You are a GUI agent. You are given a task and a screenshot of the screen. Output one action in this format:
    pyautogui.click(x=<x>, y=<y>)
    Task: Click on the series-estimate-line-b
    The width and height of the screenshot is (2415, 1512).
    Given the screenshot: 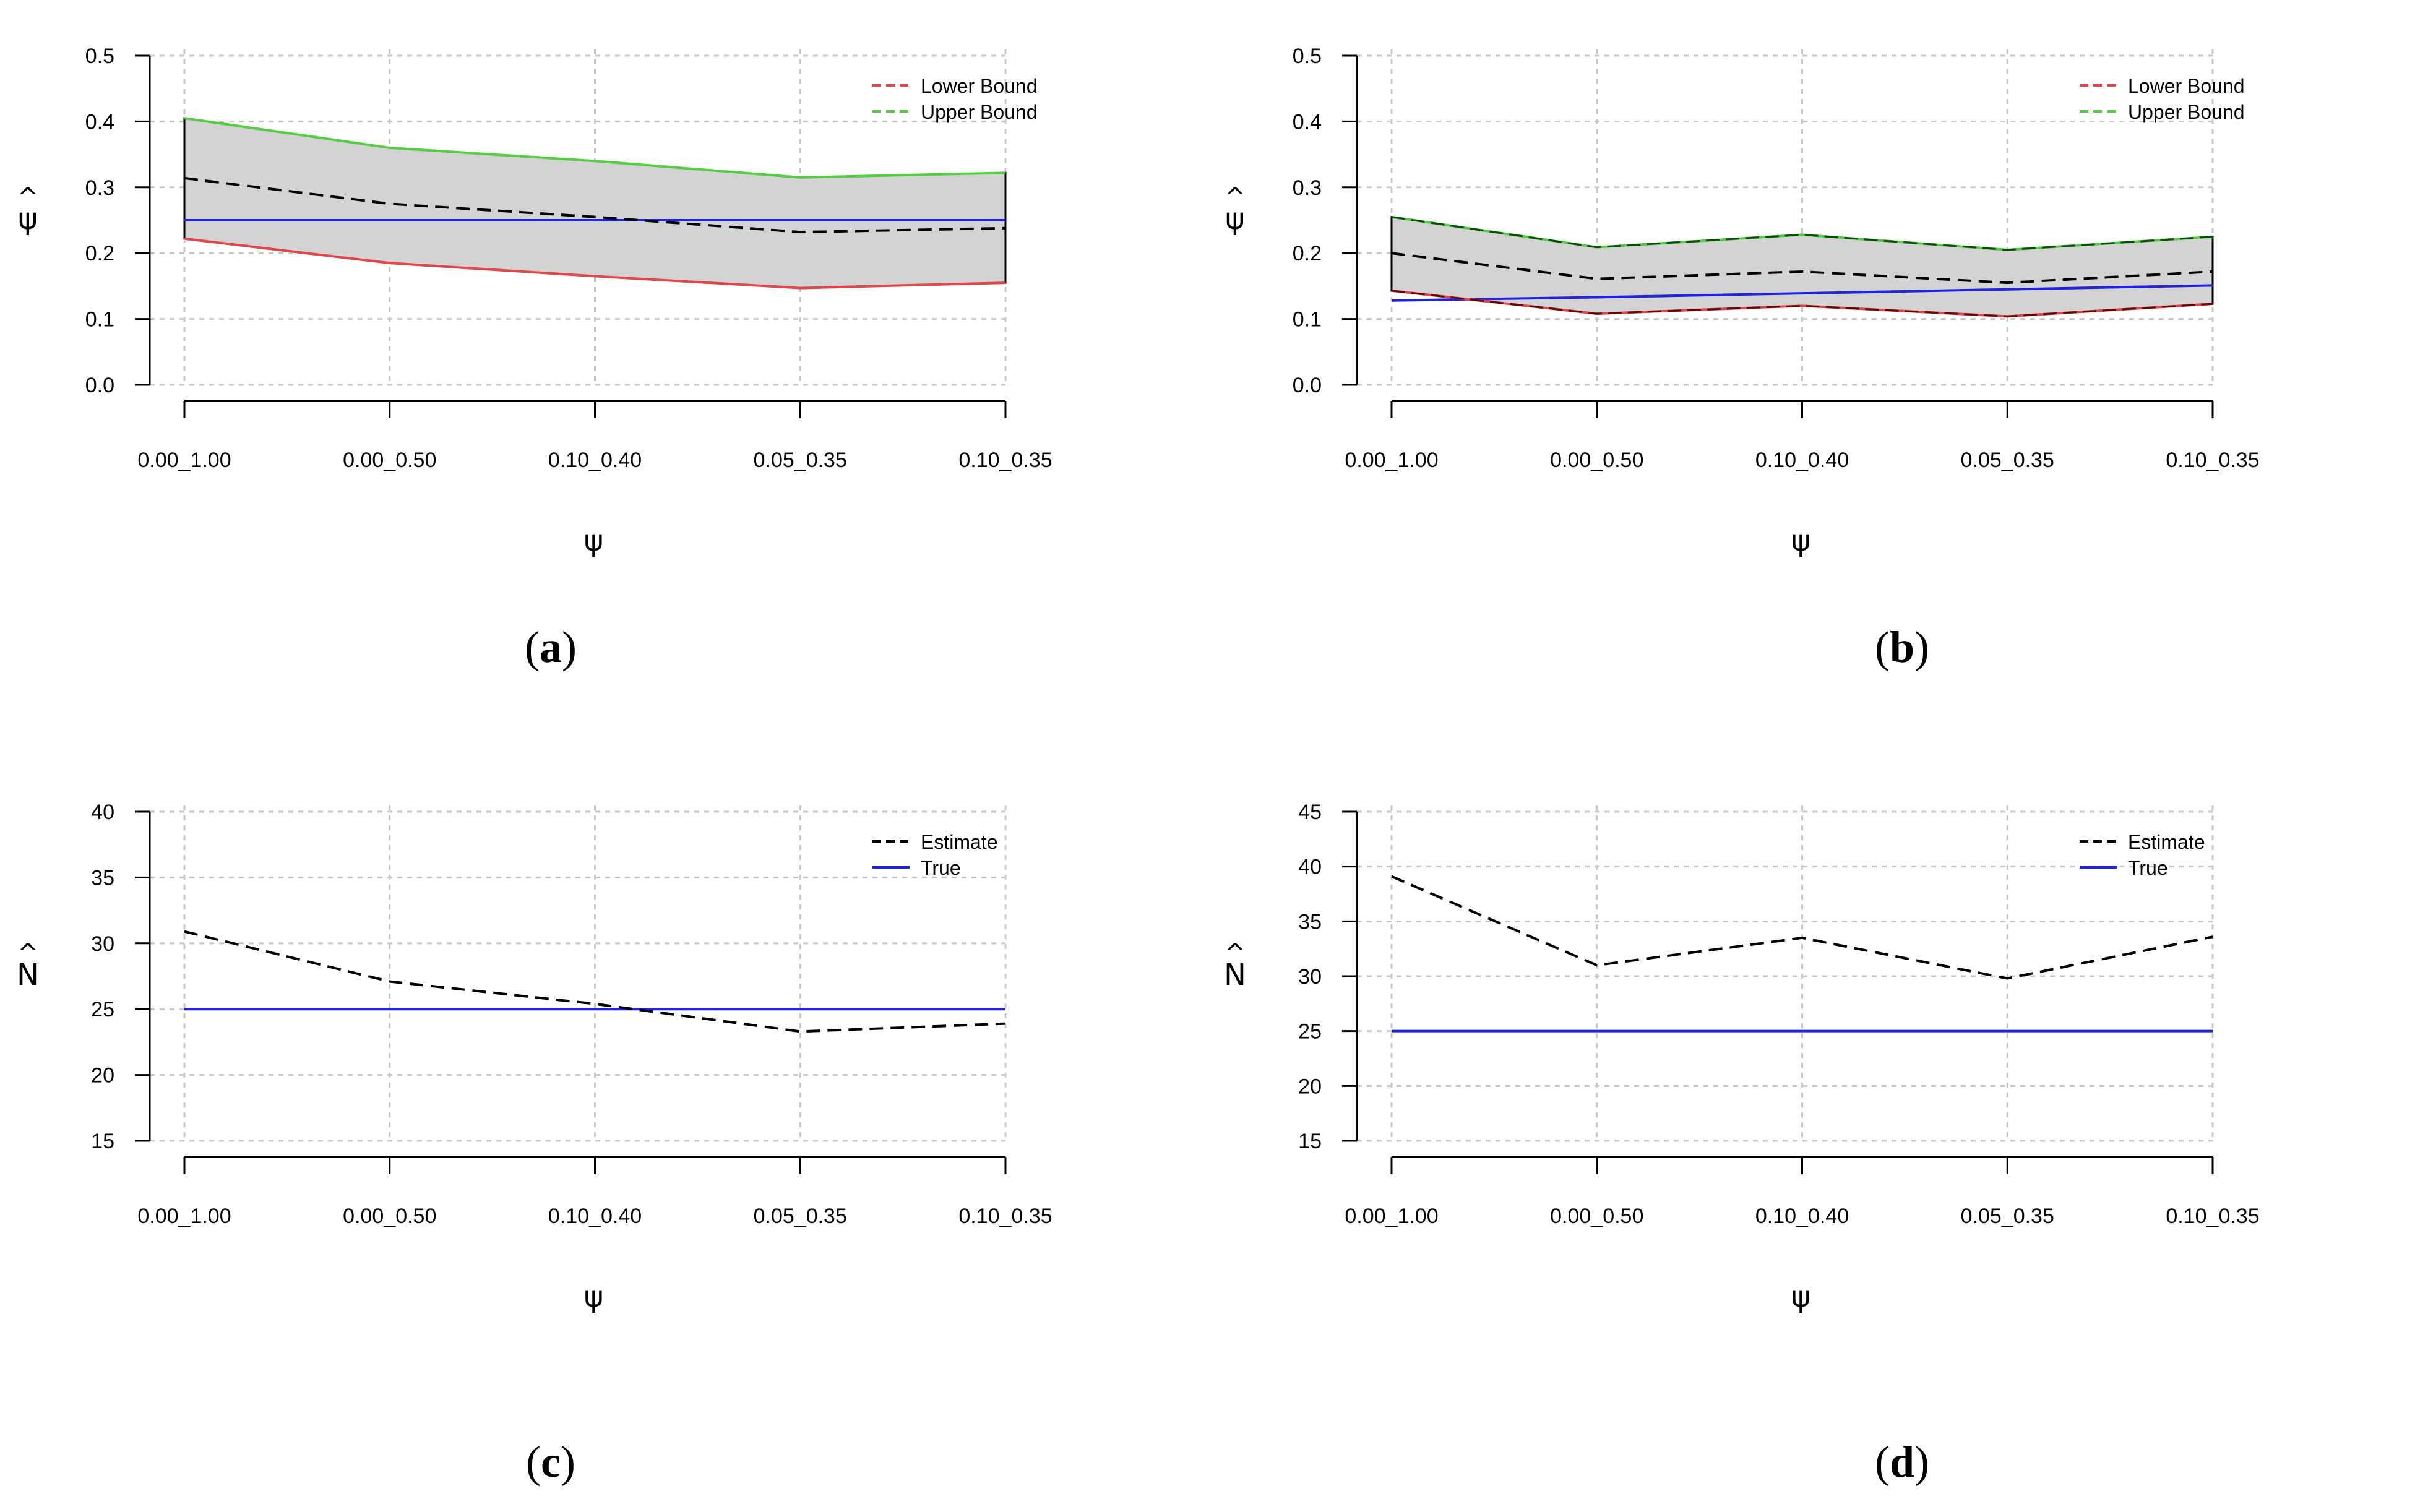 What is the action you would take?
    pyautogui.click(x=1802, y=268)
    